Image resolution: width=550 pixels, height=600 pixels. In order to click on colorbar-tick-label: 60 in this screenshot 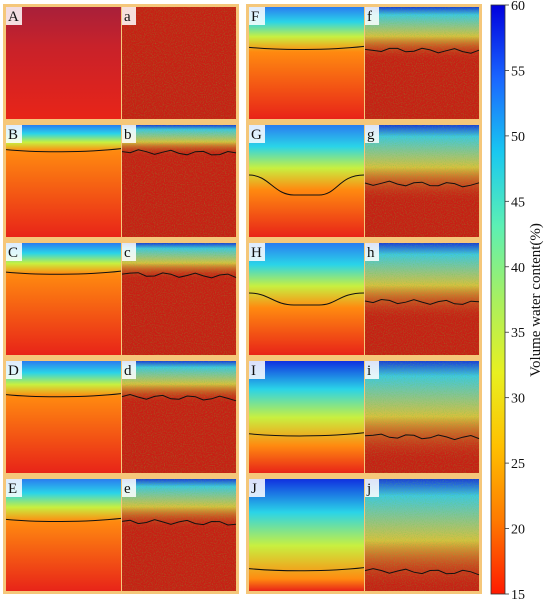, I will do `click(518, 7)`.